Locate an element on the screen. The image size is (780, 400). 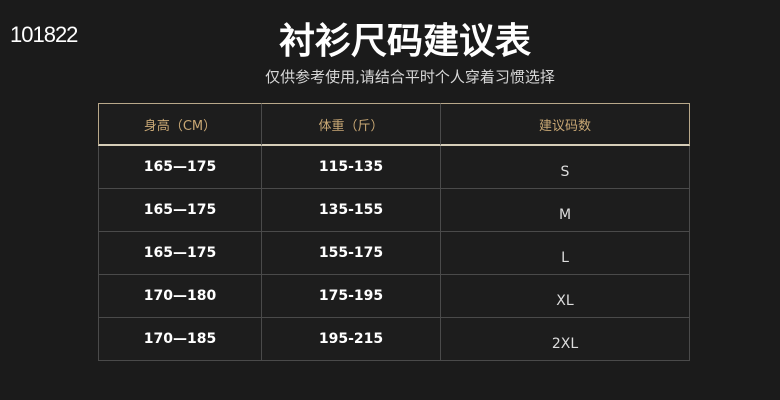
page-subtitle: 仅供参考使用,请结合平时个人穿着习惯选择 is located at coordinates (410, 77).